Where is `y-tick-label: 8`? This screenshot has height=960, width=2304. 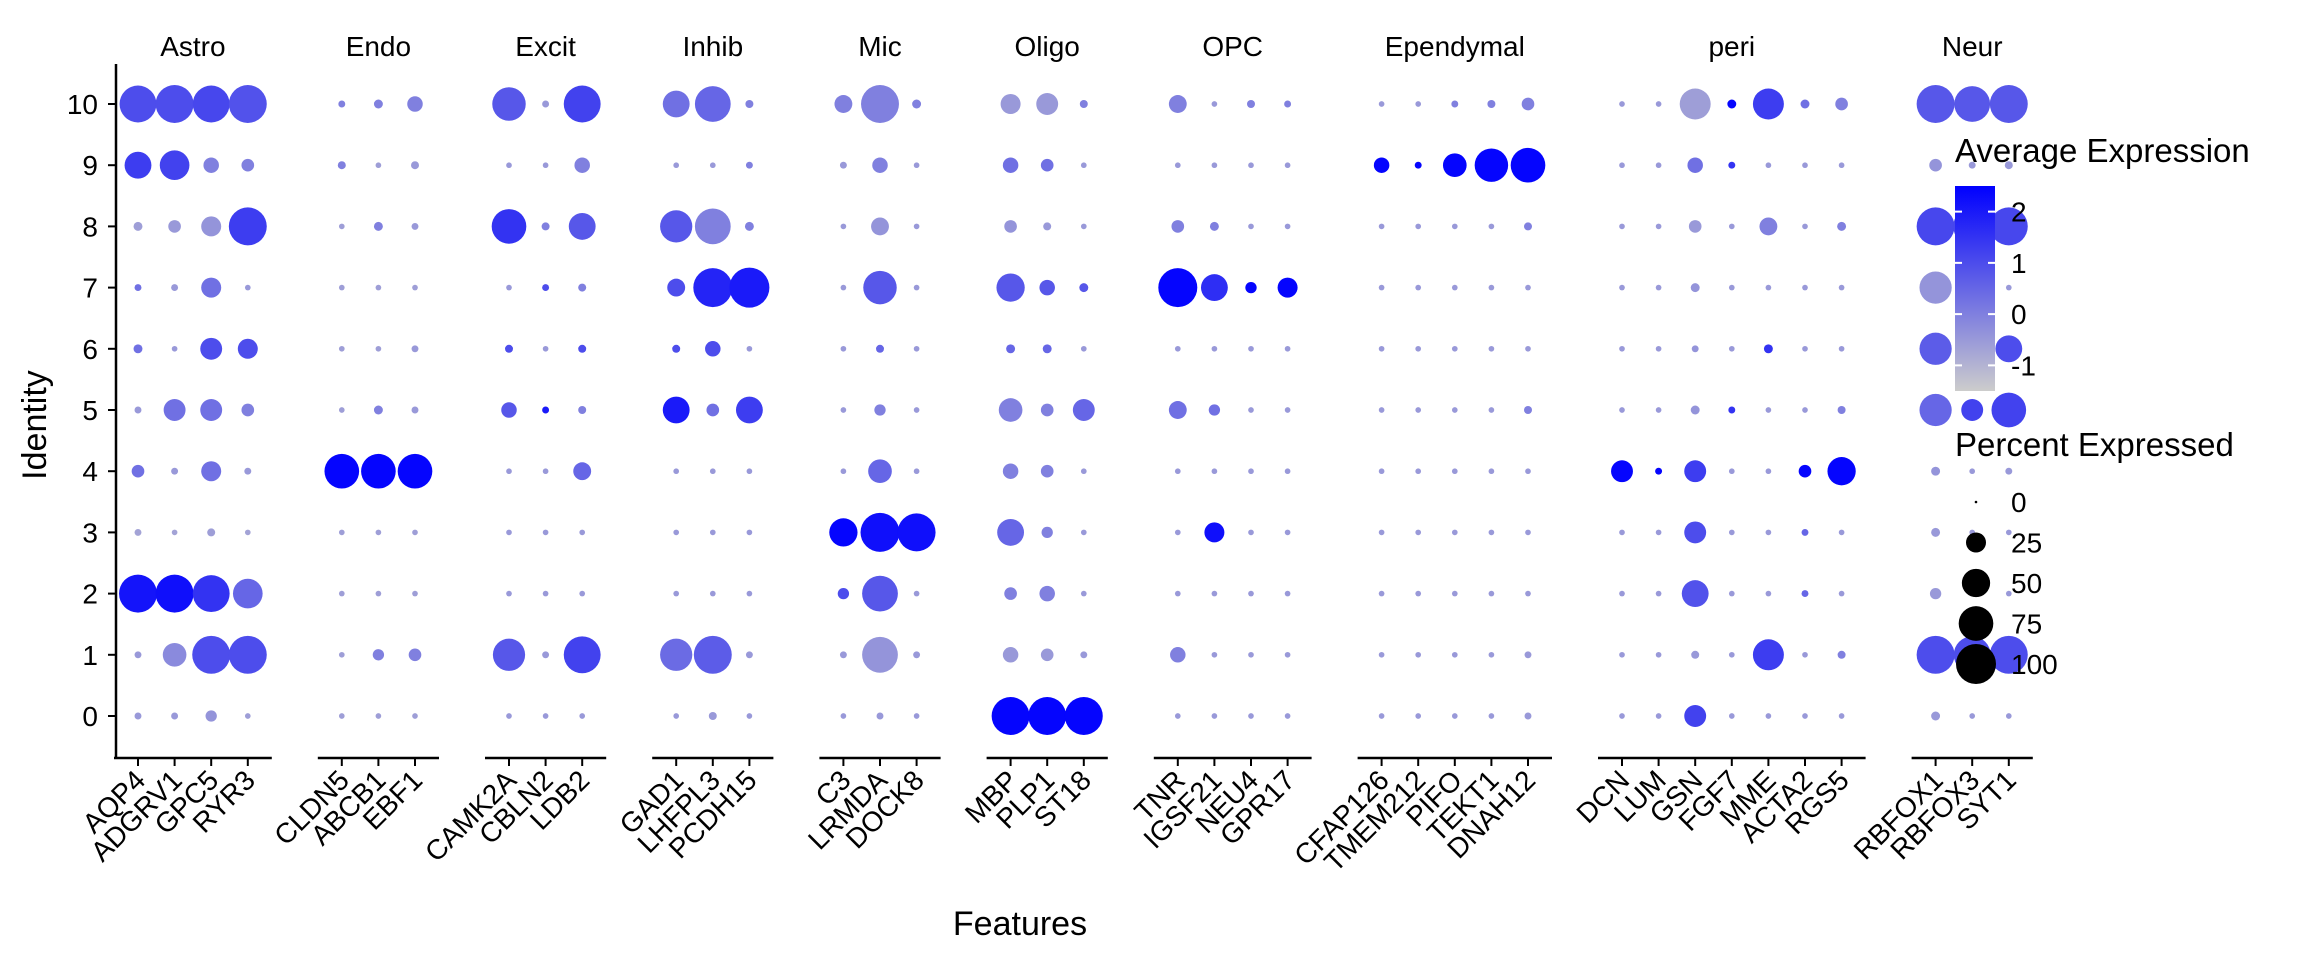 y-tick-label: 8 is located at coordinates (90, 226).